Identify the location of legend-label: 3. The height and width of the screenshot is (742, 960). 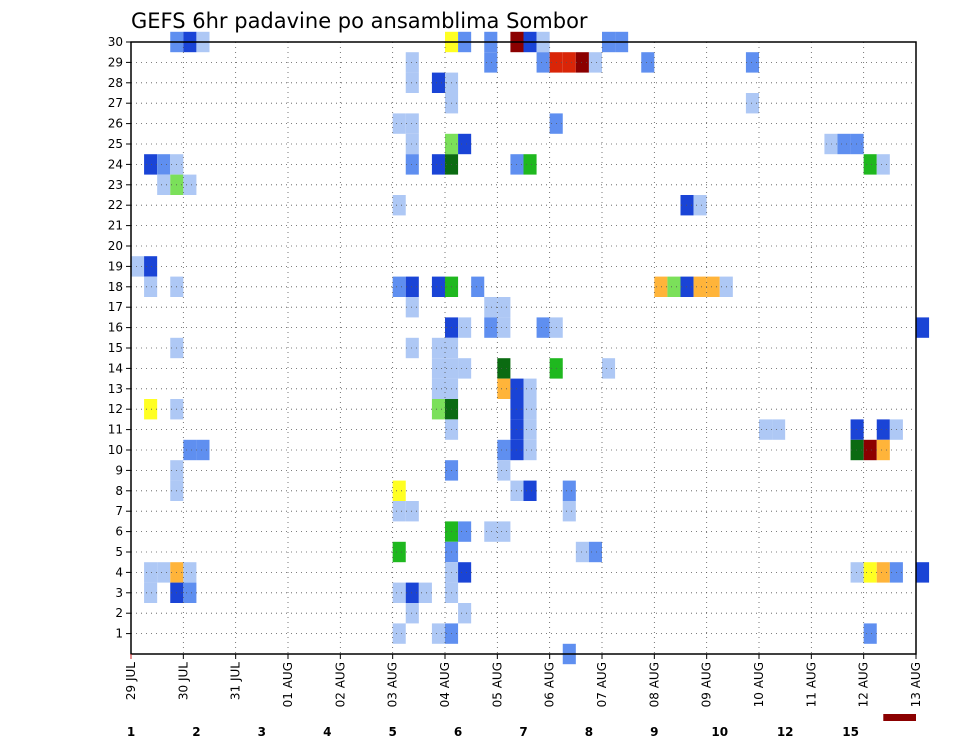
(262, 732).